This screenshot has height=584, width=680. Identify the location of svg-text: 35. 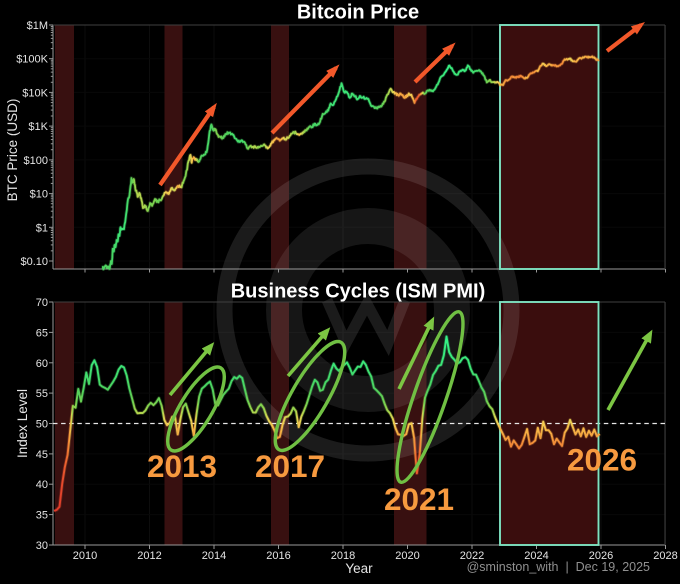
(42, 516).